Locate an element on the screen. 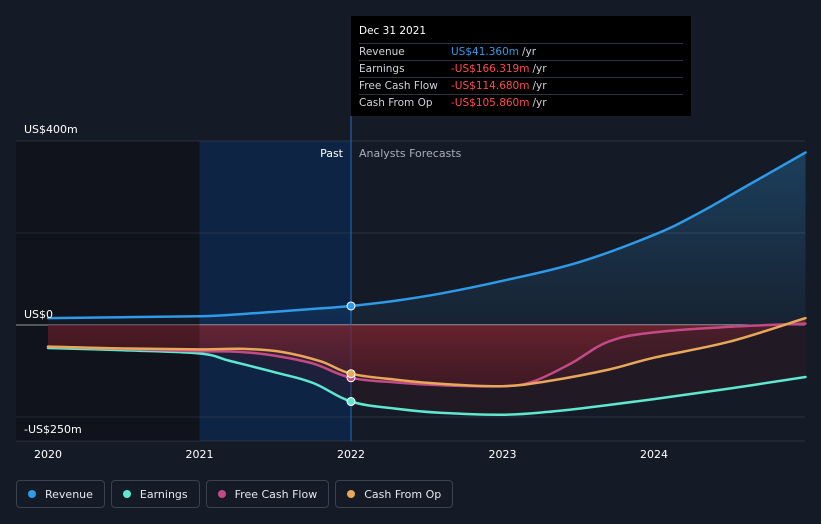 Image resolution: width=821 pixels, height=524 pixels. x-tick-label: 2022 is located at coordinates (351, 454).